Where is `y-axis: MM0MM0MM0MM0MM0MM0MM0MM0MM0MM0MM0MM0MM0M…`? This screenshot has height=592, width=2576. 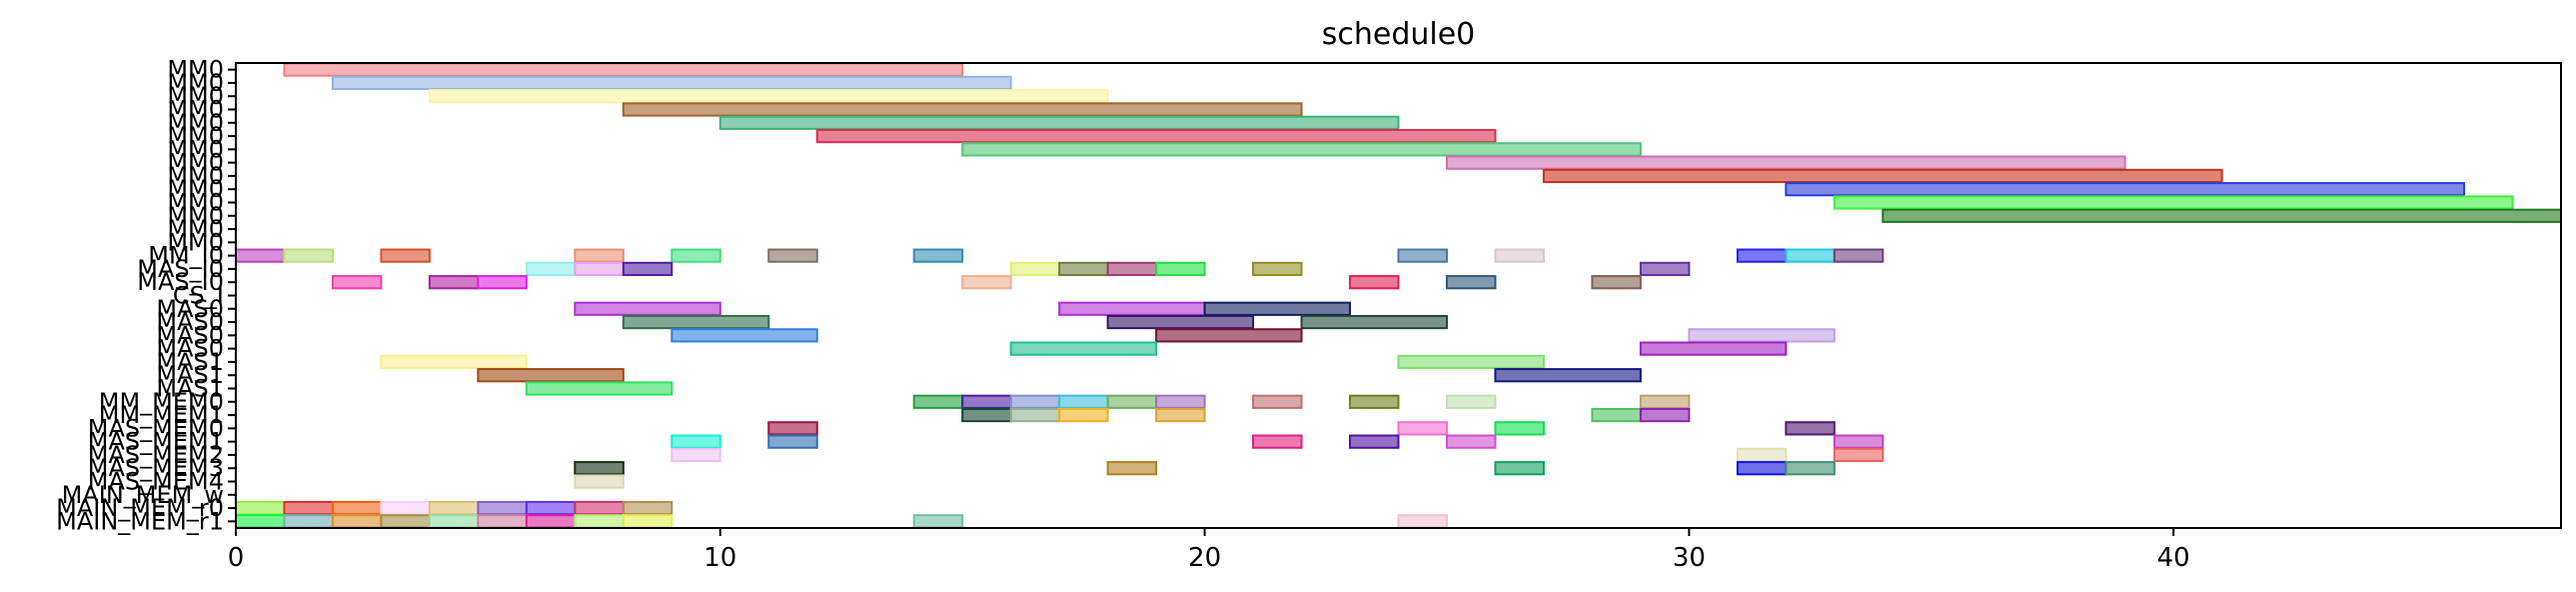
y-axis: MM0MM0MM0MM0MM0MM0MM0MM0MM0MM0MM0MM0MM0M… is located at coordinates (146, 295).